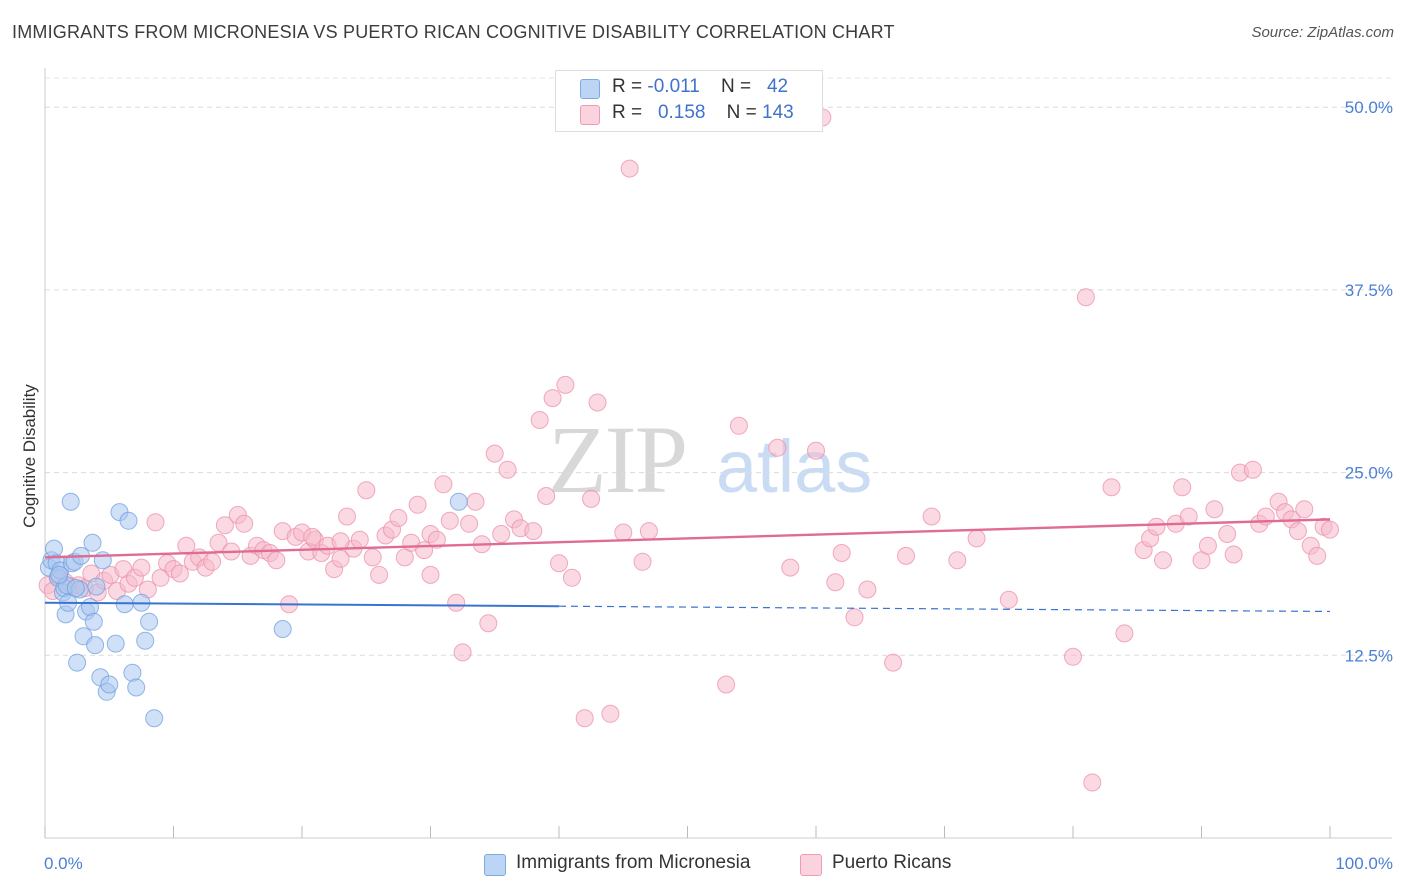 The width and height of the screenshot is (1406, 892). I want to click on bottom-legend-label: Puerto Ricans, so click(892, 862).